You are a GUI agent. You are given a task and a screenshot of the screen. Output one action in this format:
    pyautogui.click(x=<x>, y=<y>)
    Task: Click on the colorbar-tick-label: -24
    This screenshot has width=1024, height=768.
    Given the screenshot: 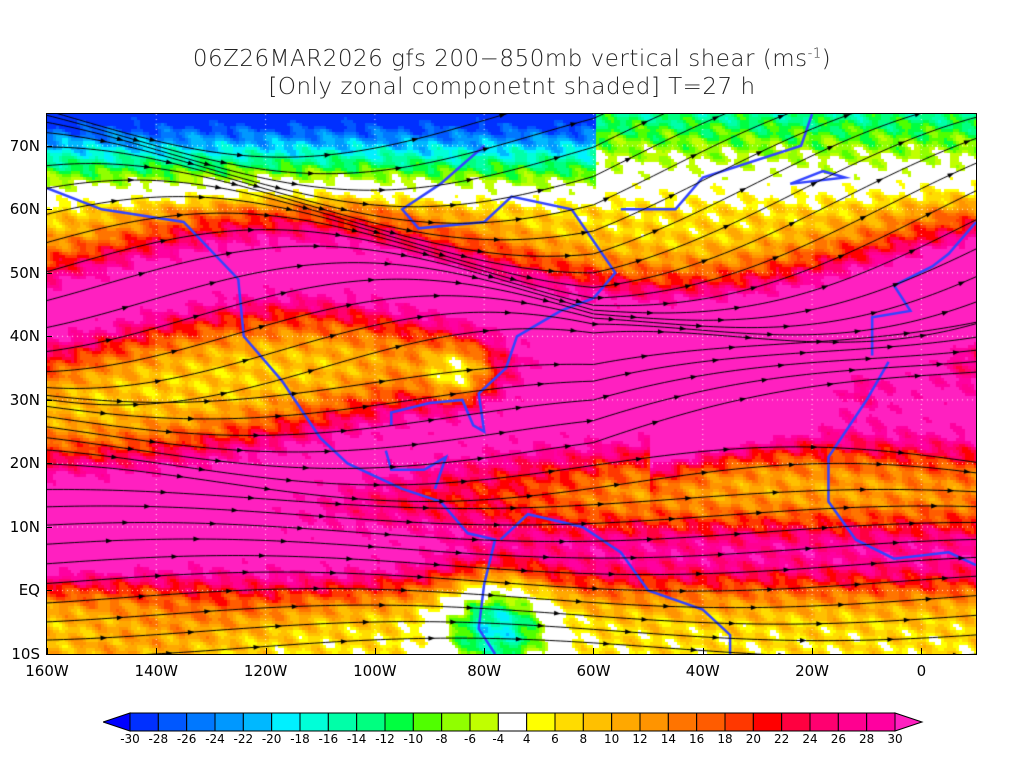 What is the action you would take?
    pyautogui.click(x=215, y=739)
    